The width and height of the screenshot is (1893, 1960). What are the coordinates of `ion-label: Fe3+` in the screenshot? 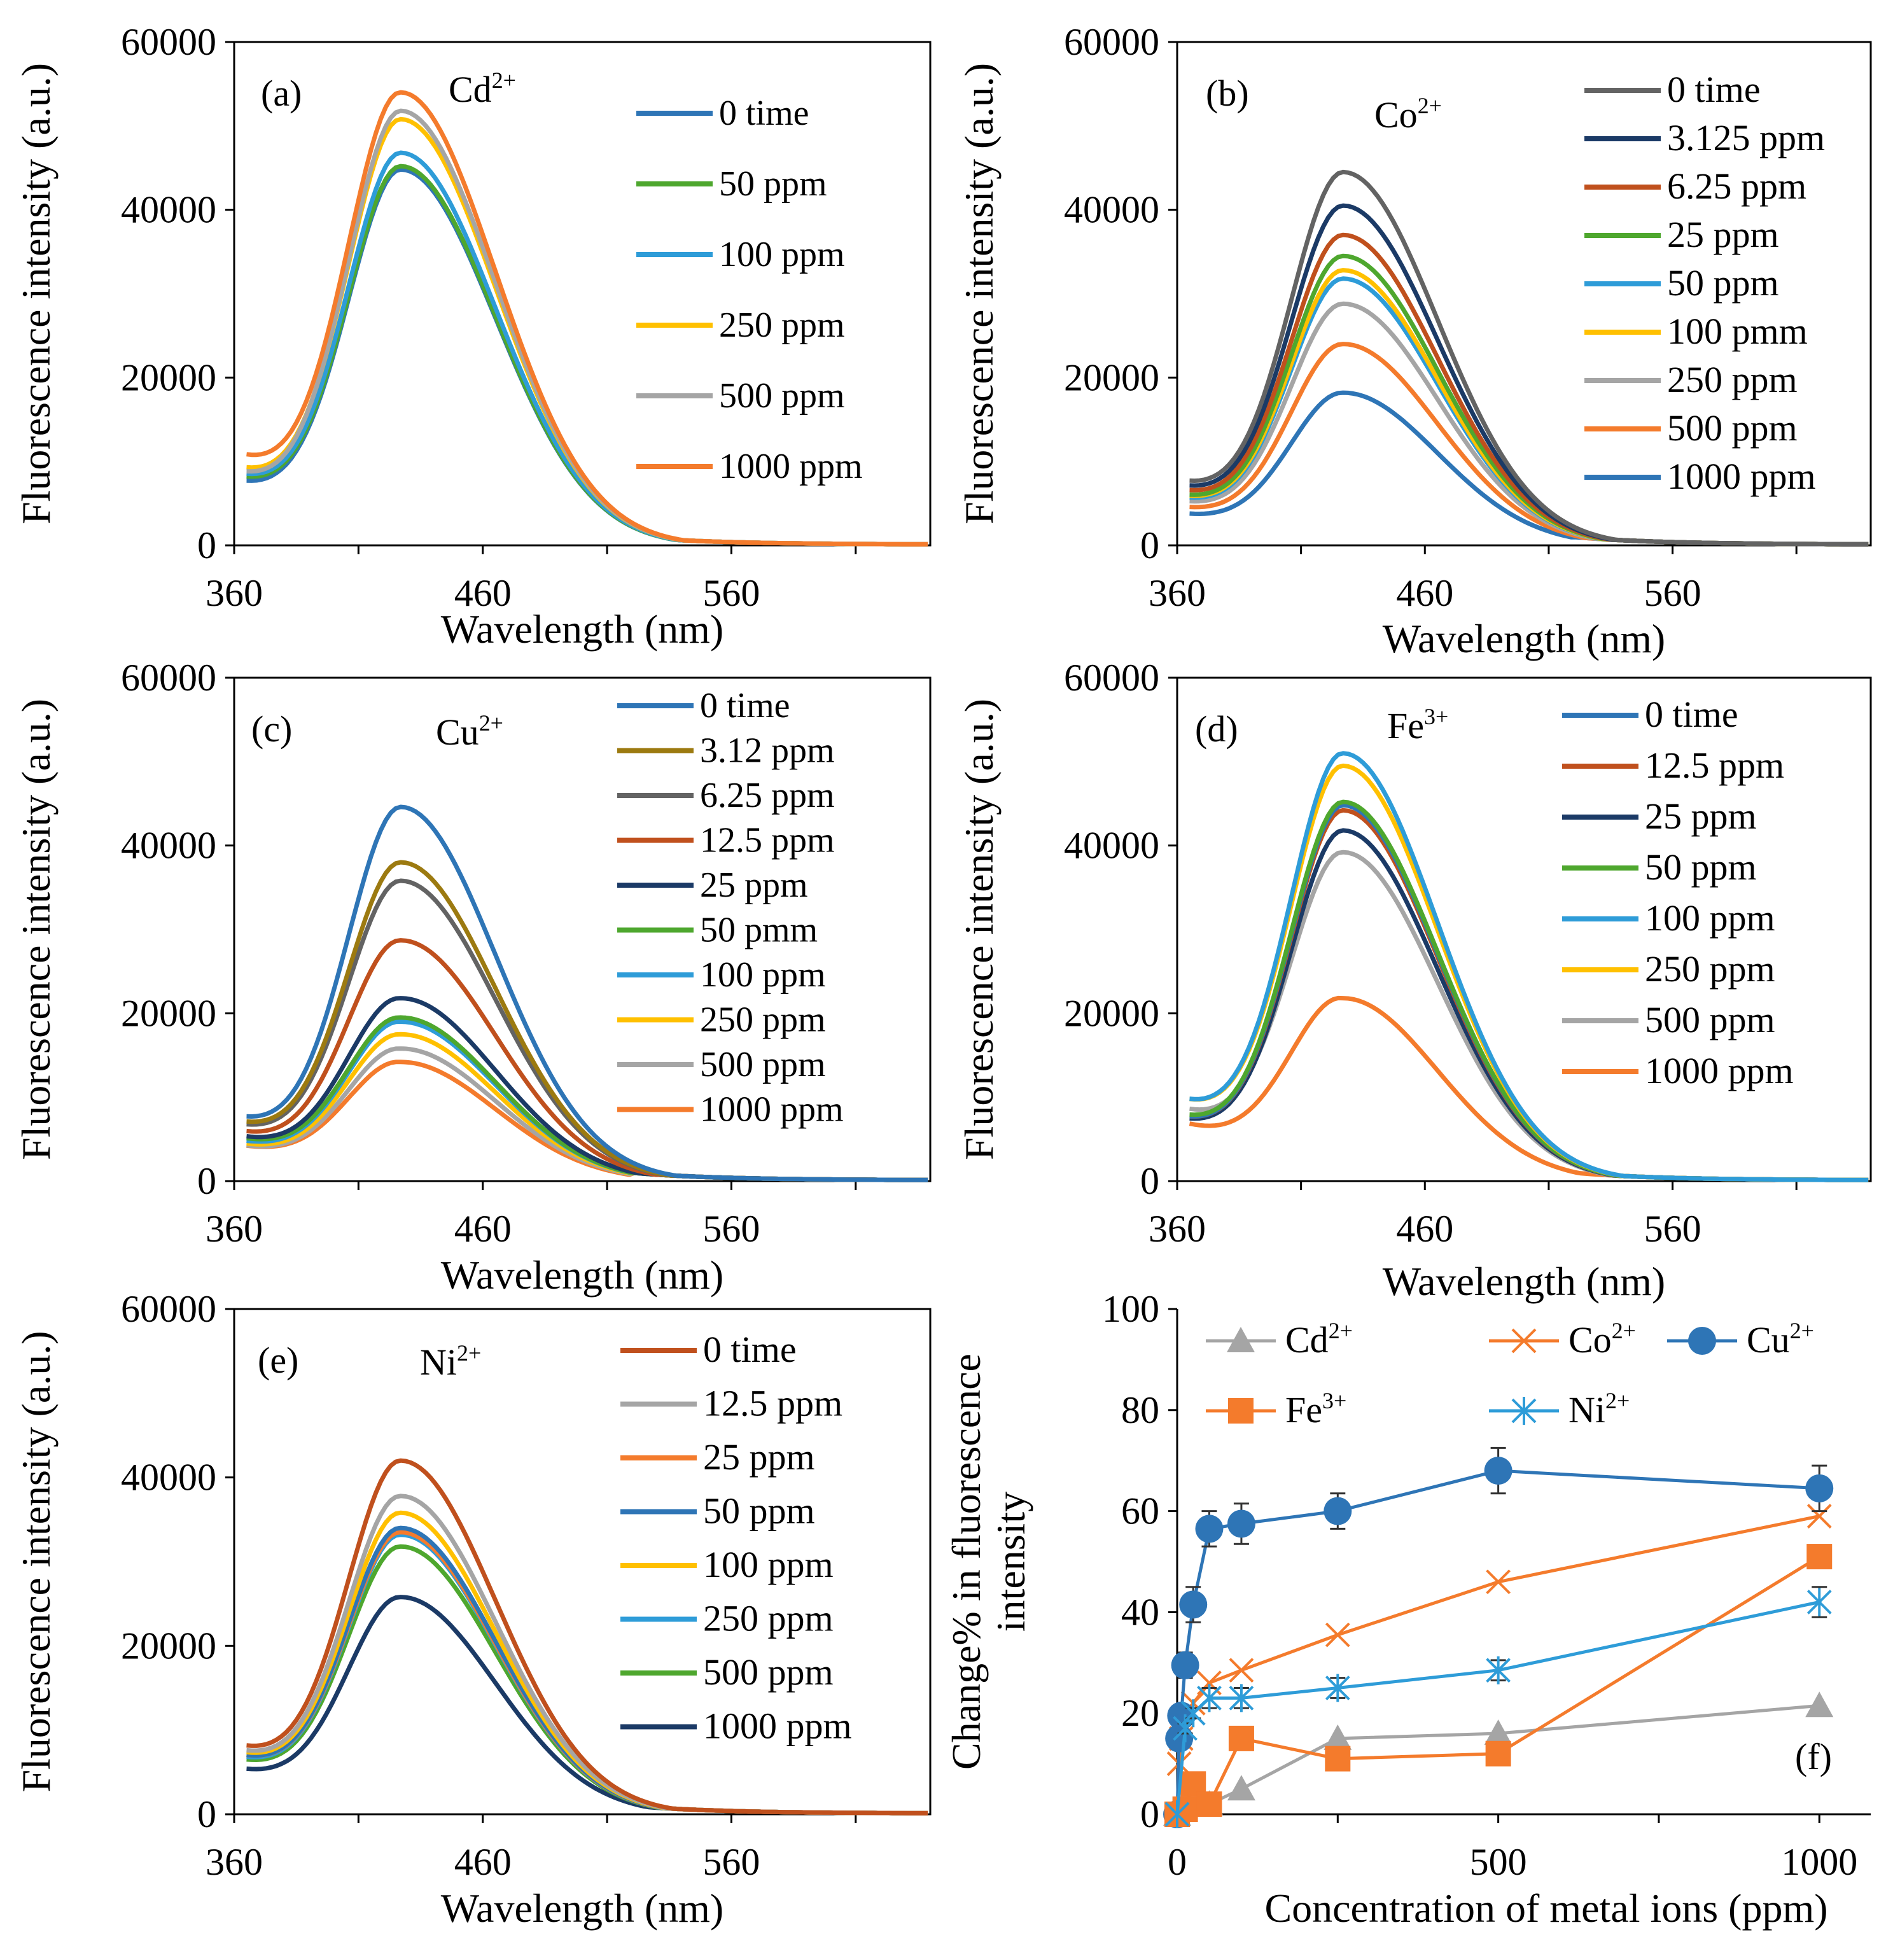 It's located at (1417, 725).